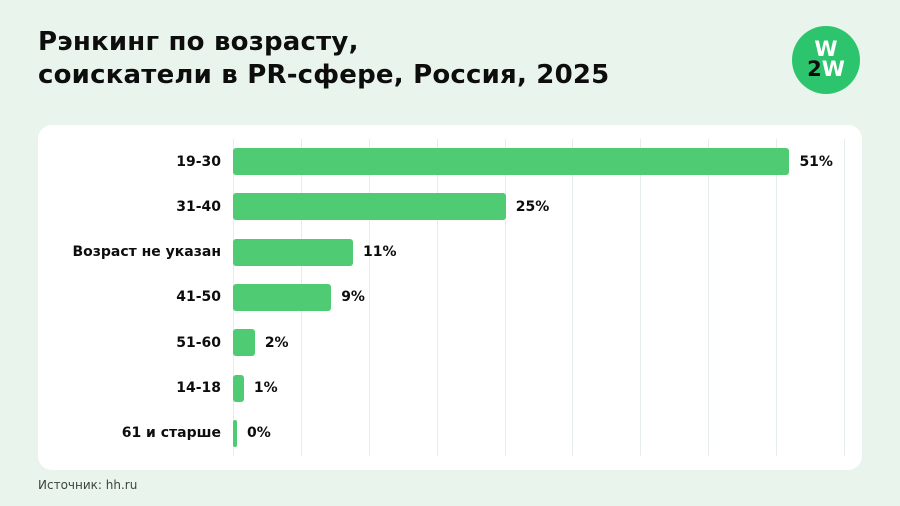 Image resolution: width=900 pixels, height=506 pixels. I want to click on logo-line2: 2W, so click(826, 69).